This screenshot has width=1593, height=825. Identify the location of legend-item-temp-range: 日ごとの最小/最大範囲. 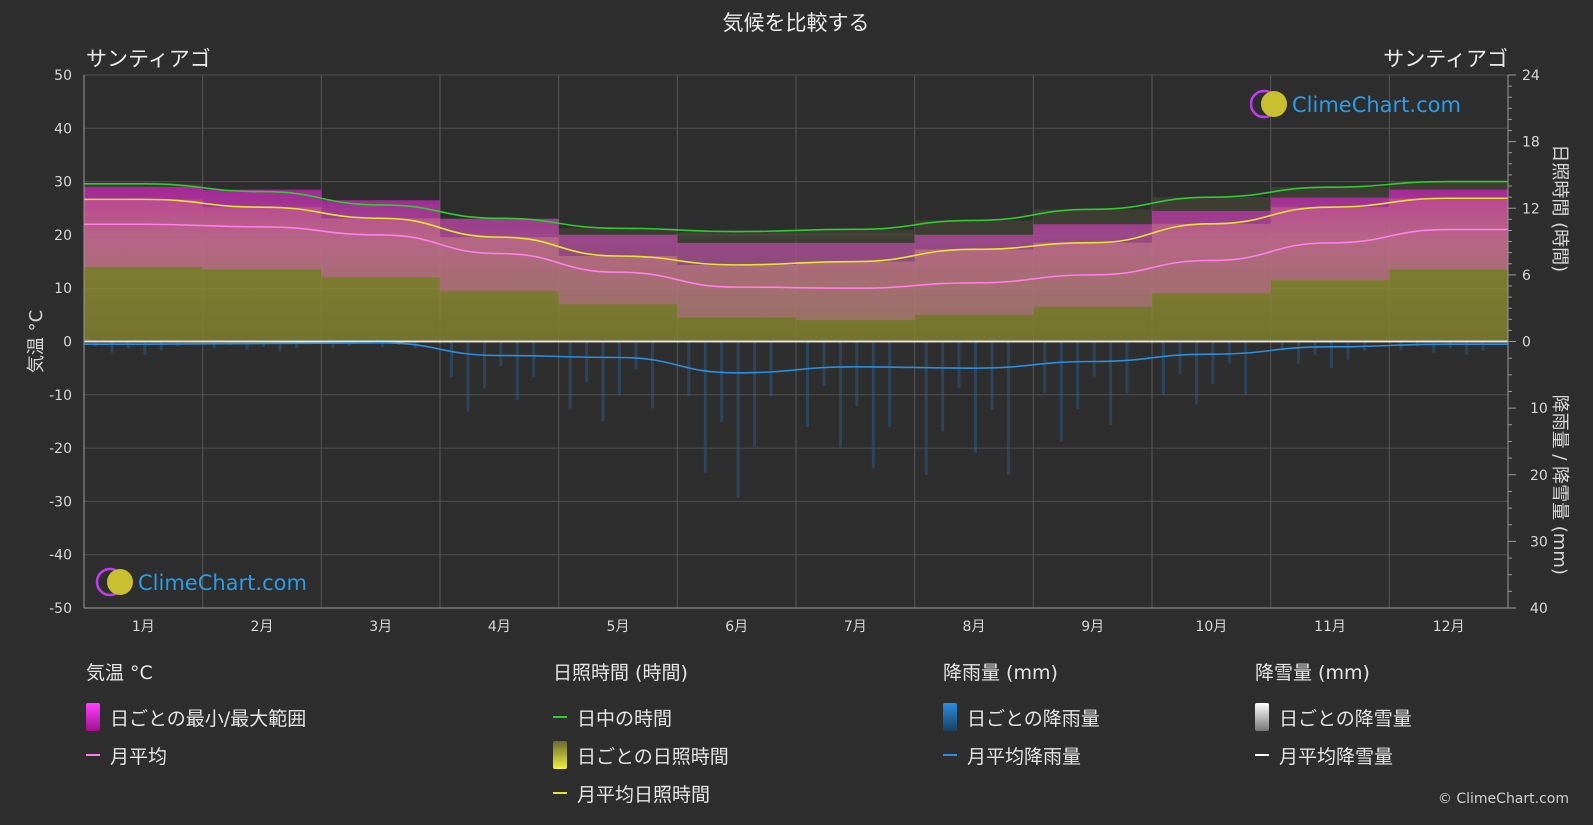
(196, 717).